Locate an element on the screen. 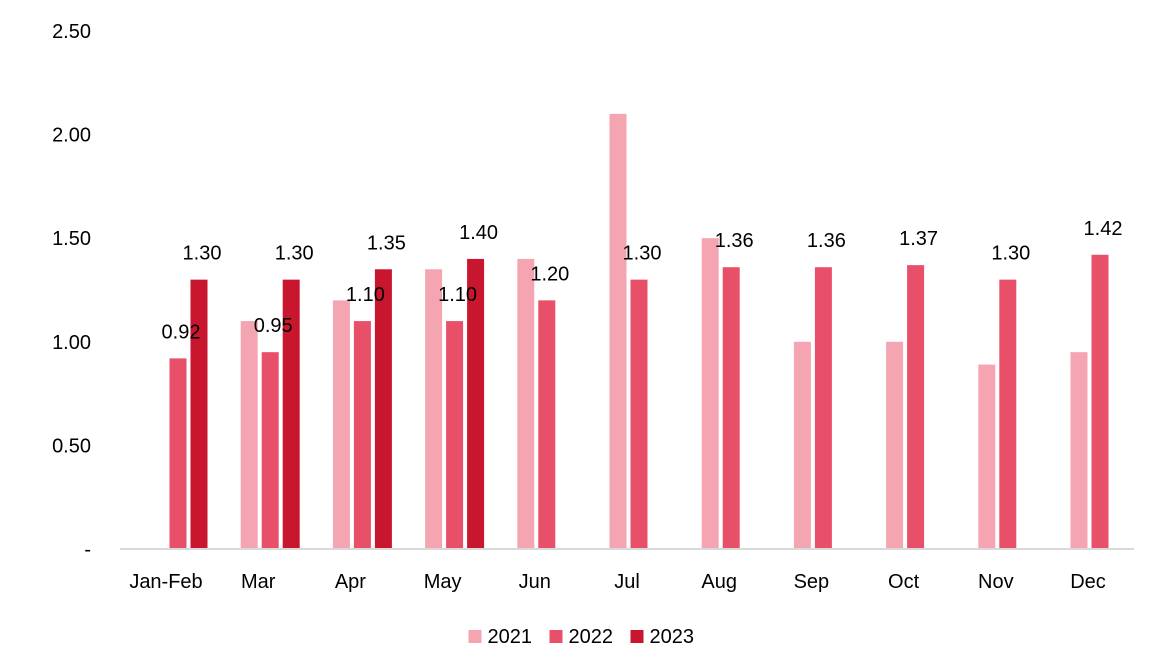 Image resolution: width=1160 pixels, height=664 pixels. y-tick-label: 1.50 is located at coordinates (71, 239).